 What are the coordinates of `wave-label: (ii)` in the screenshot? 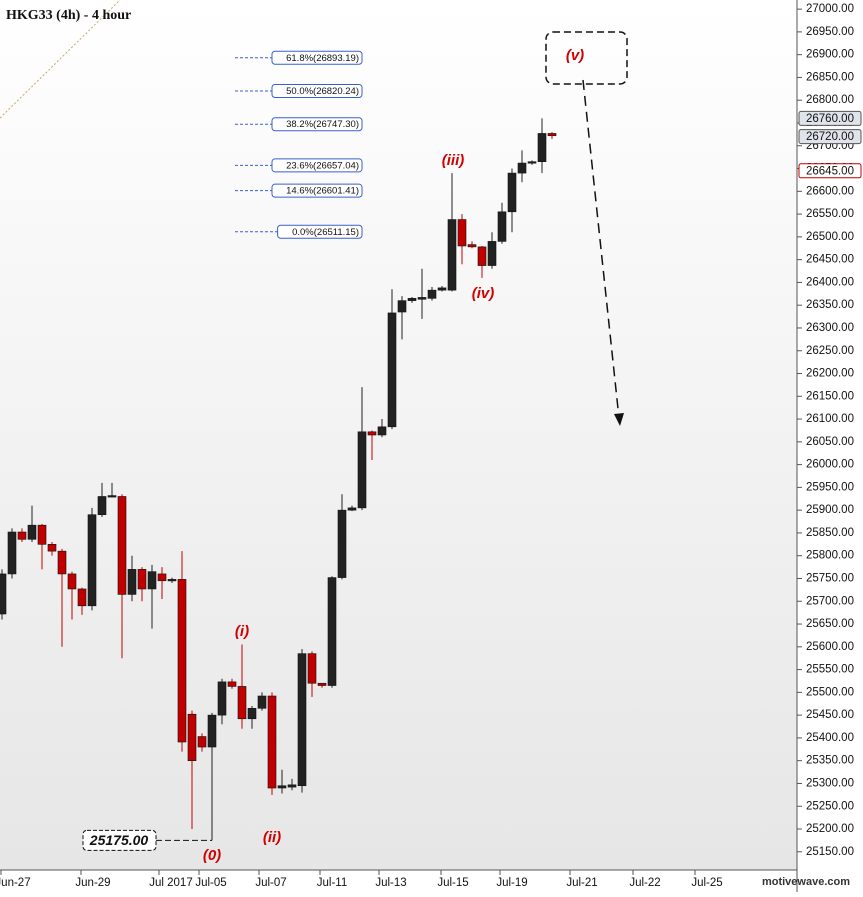 It's located at (272, 837).